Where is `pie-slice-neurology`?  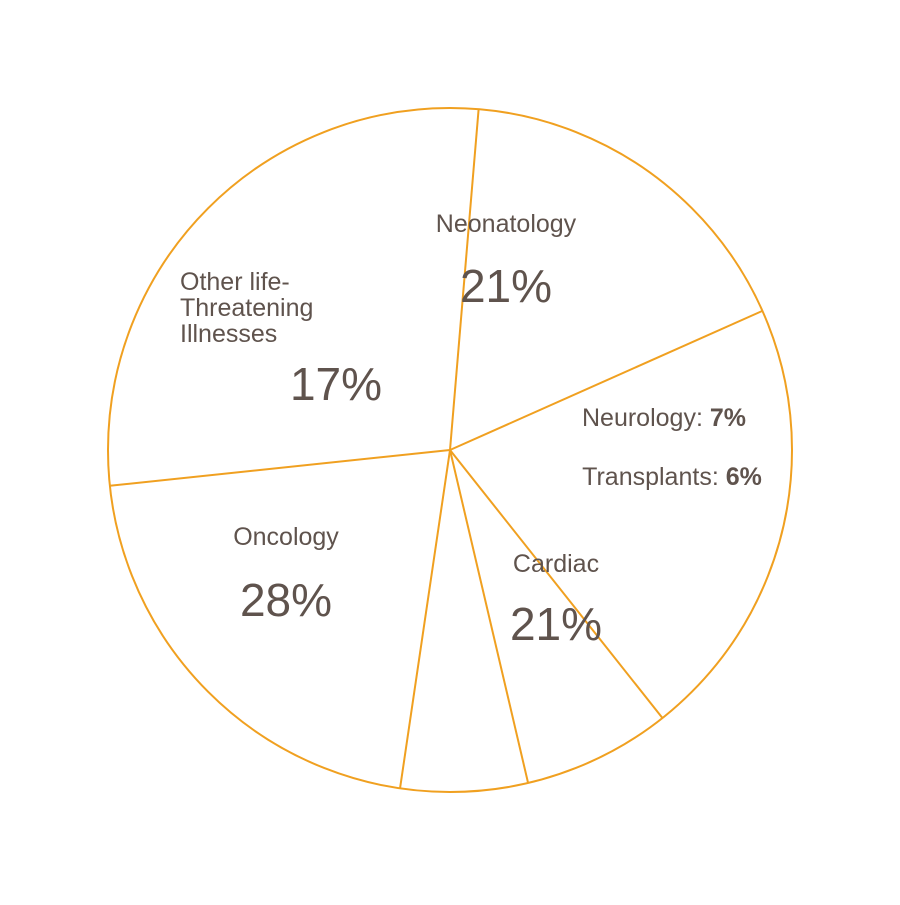 pie-slice-neurology is located at coordinates (556, 616).